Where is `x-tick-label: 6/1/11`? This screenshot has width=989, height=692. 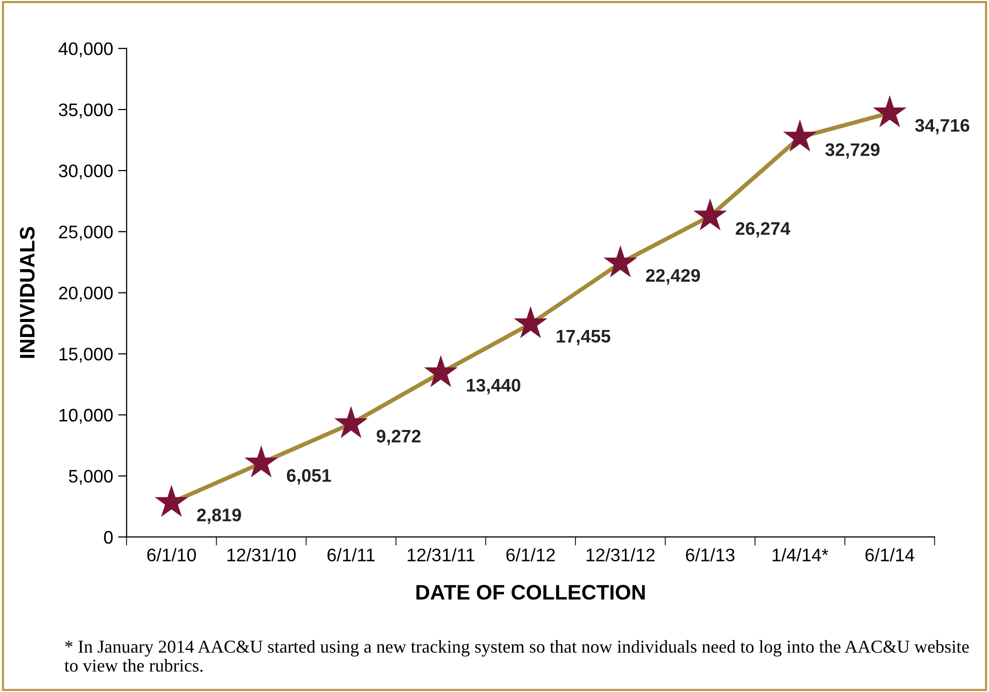
x-tick-label: 6/1/11 is located at coordinates (351, 555).